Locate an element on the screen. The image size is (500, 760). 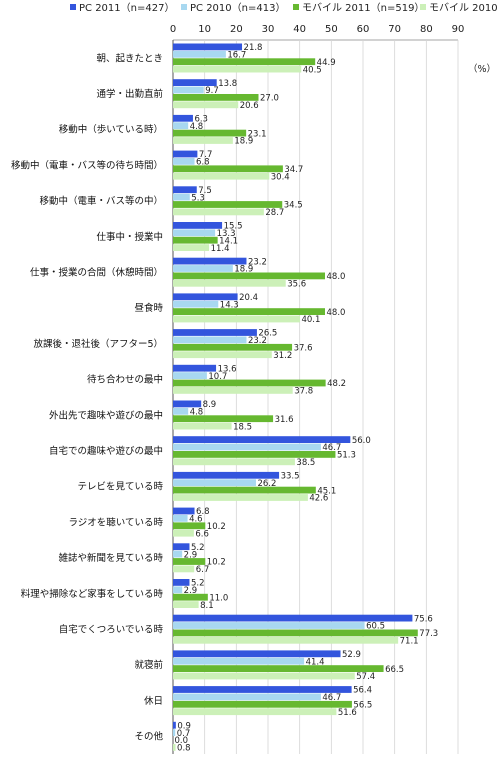
category-label-13: ラジオを聴いている時 is located at coordinates (115, 522).